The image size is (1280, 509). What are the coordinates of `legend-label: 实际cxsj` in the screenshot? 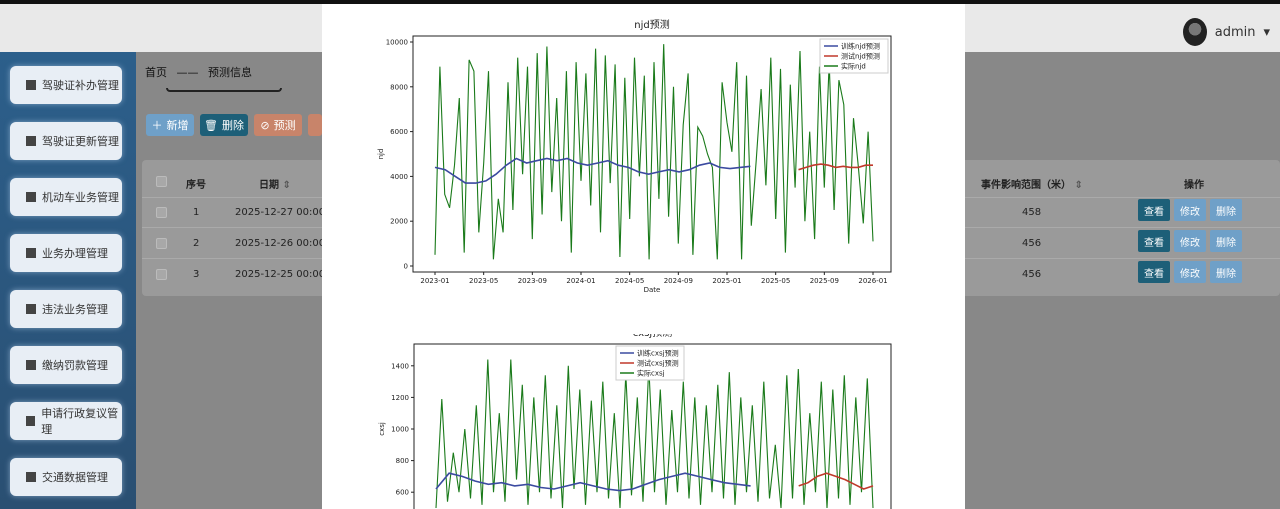 It's located at (651, 373).